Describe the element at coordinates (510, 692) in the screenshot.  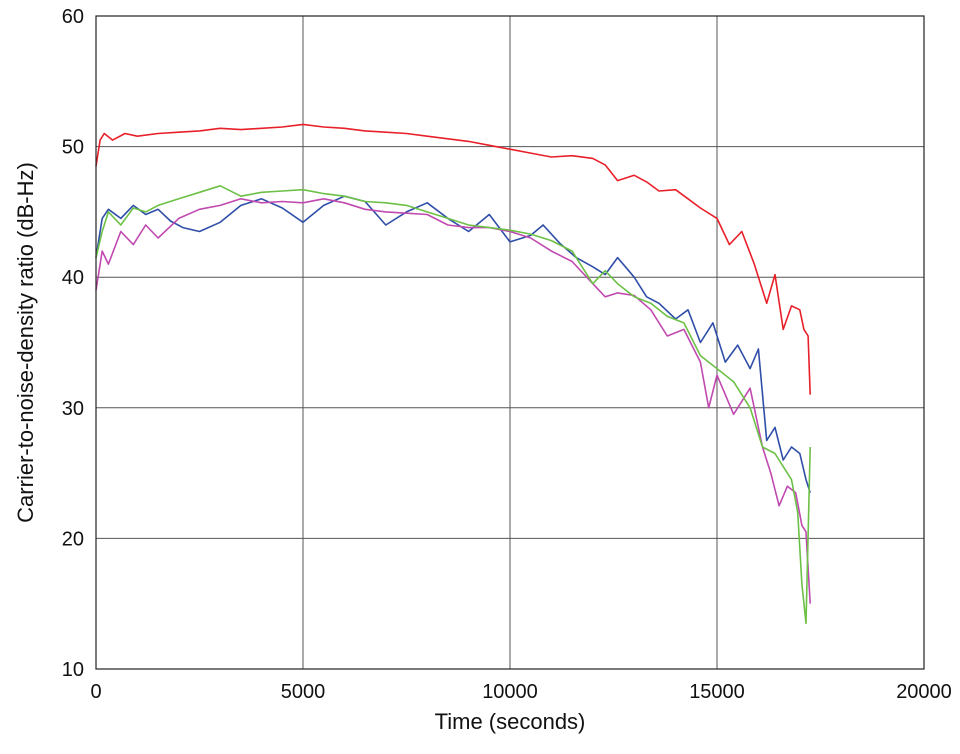
I see `x-tick-label: 10000` at that location.